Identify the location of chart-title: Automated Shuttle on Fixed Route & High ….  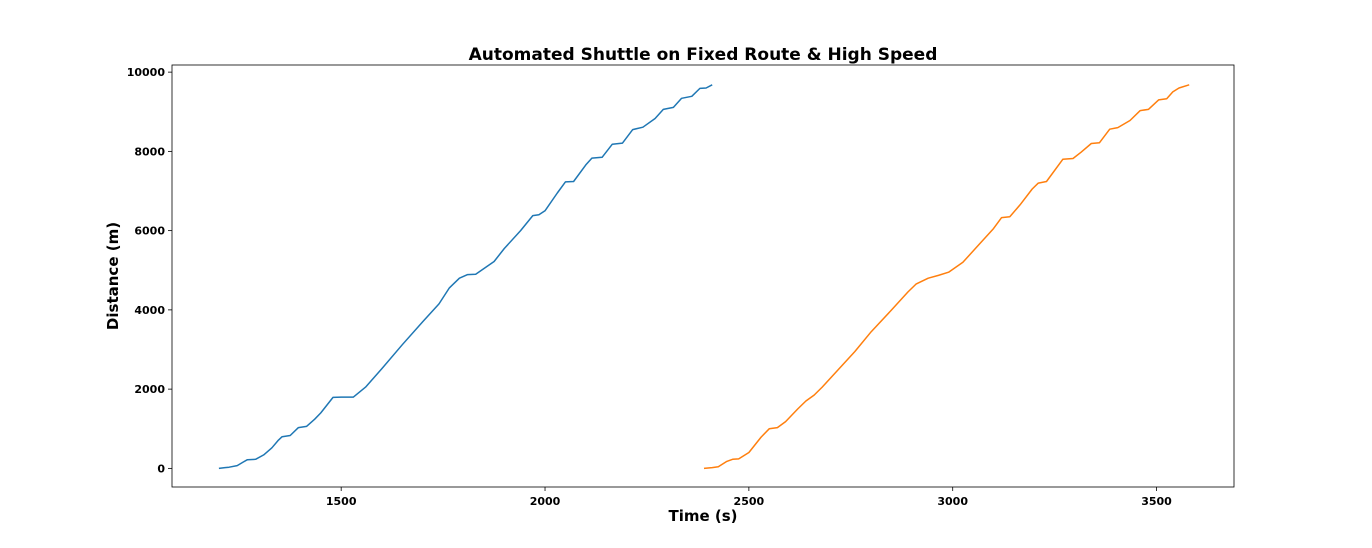
(703, 55).